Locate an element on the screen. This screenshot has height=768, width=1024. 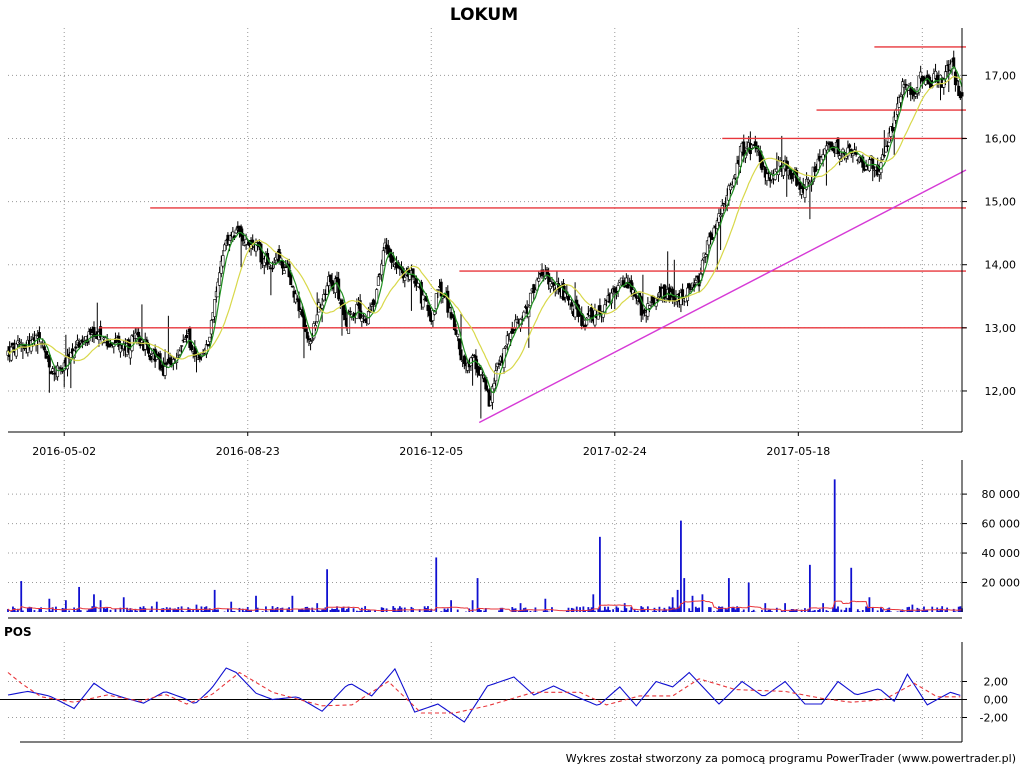
price-y-tick-label: 12,00 is located at coordinates (1001, 391).